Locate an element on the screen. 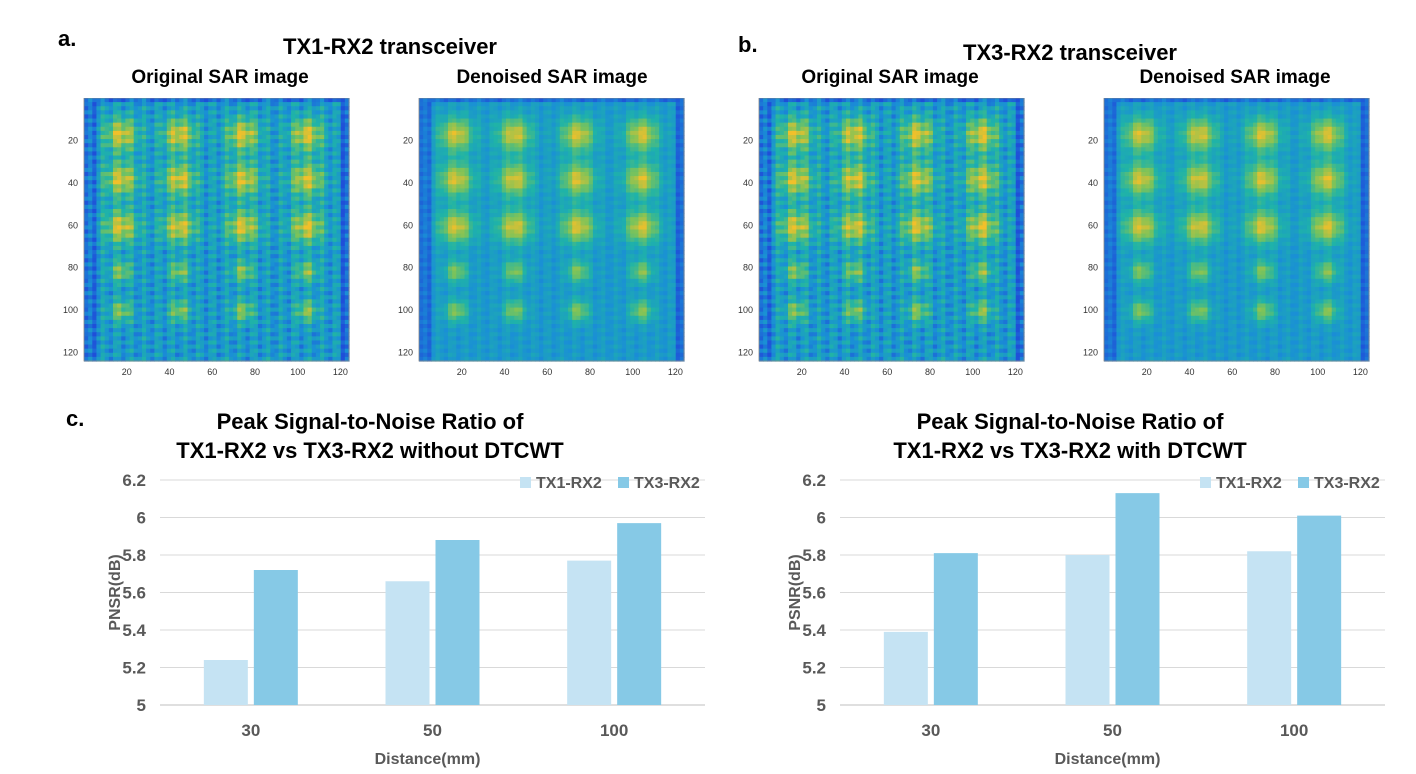 This screenshot has height=774, width=1416. sar-image-tx3-denoised: 20 40 60 80 100 120 20 40 60 80 100 120 is located at coordinates (1222, 240).